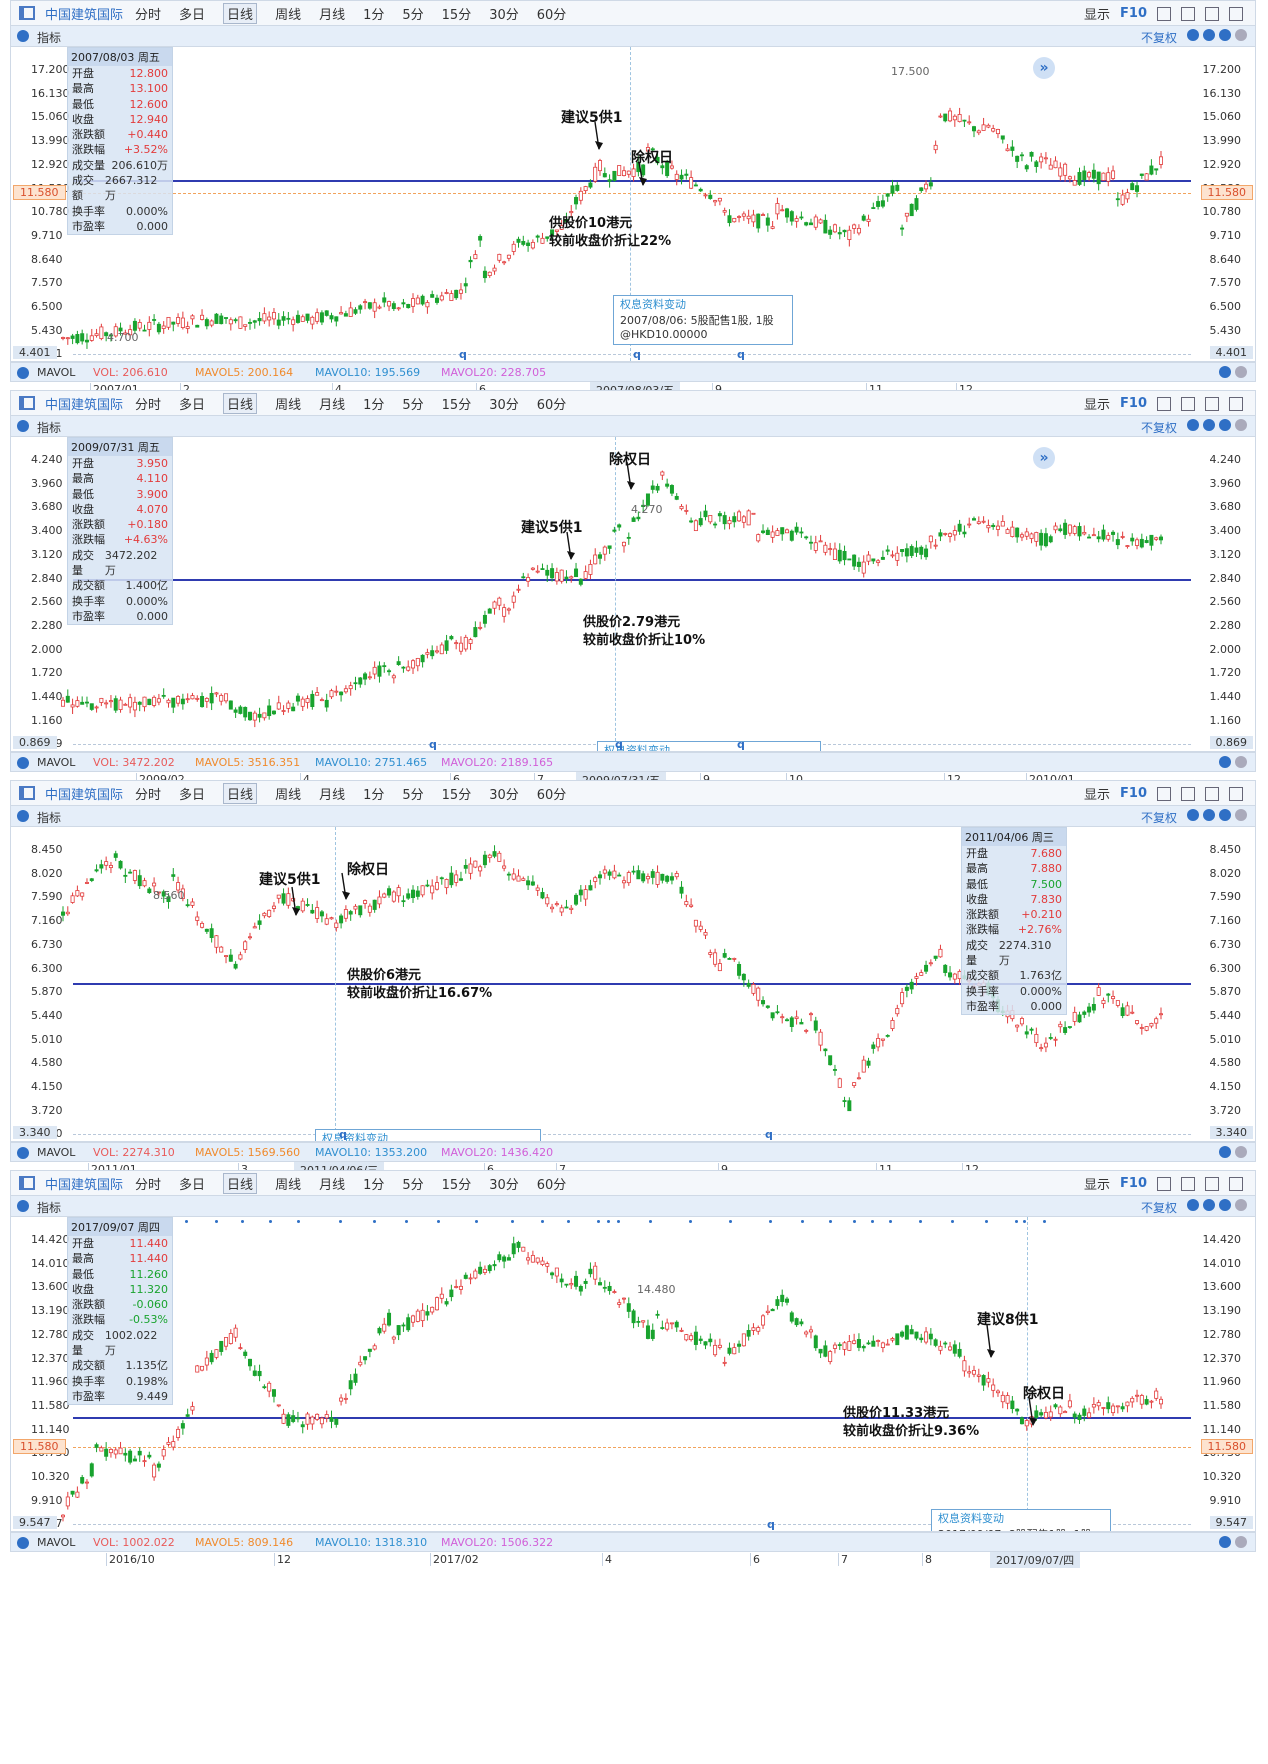  Describe the element at coordinates (84, 1185) in the screenshot. I see `stock-name-link: 中国建筑国际` at that location.